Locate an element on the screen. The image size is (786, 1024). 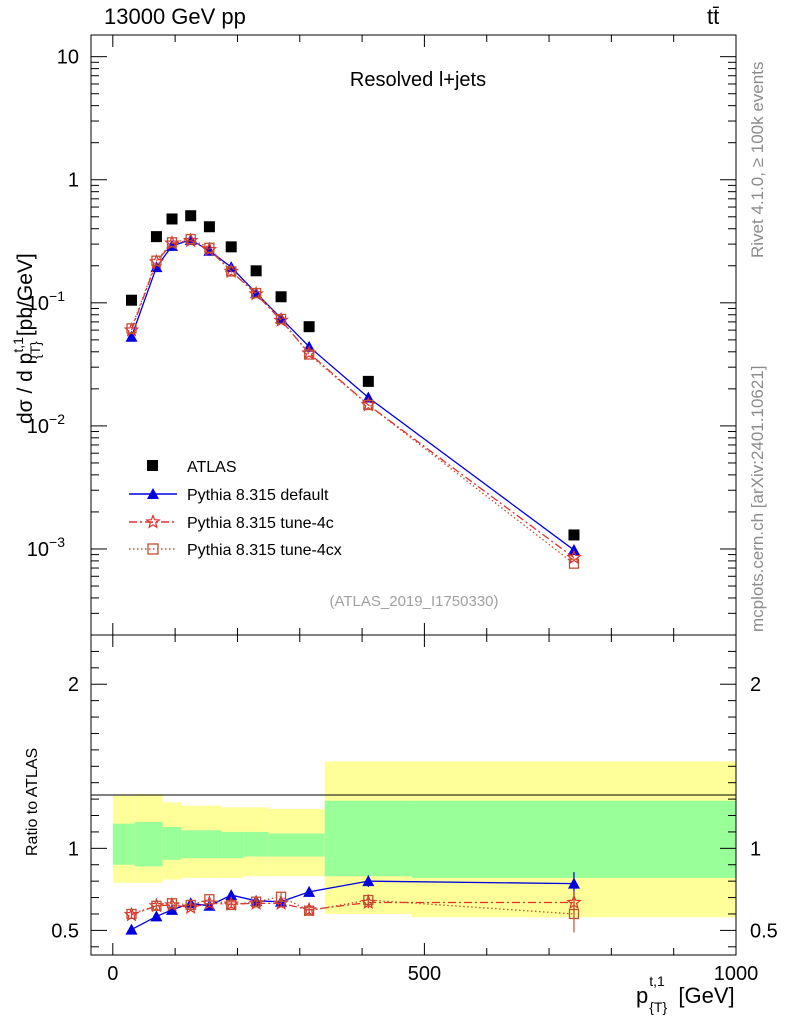
x-axis-label-base: p is located at coordinates (642, 995).